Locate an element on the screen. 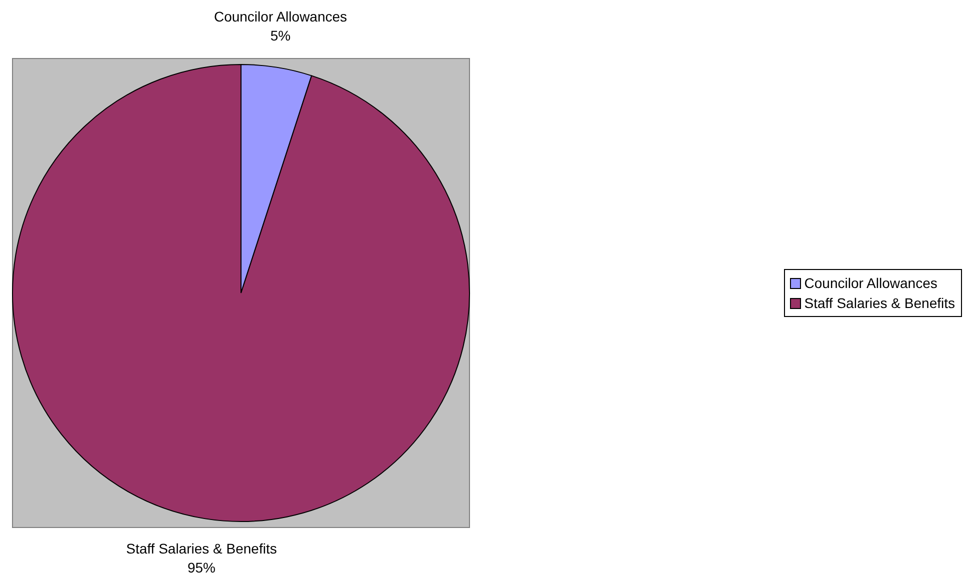 The height and width of the screenshot is (575, 964). data-label: 95% is located at coordinates (201, 567).